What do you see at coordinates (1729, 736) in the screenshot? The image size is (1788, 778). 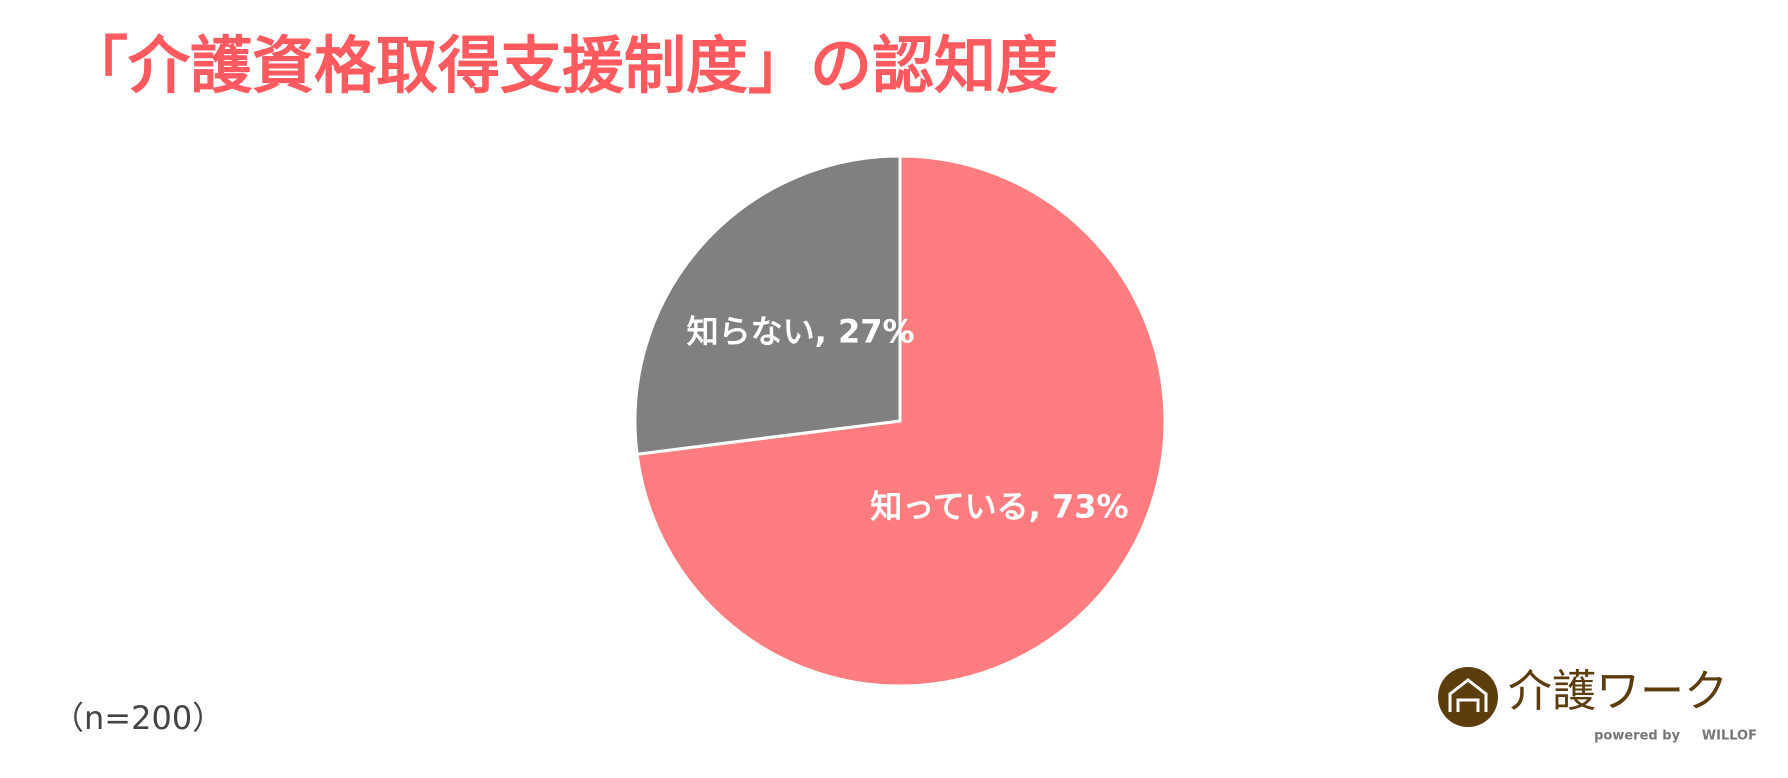 I see `logo-brand: WILLOF` at bounding box center [1729, 736].